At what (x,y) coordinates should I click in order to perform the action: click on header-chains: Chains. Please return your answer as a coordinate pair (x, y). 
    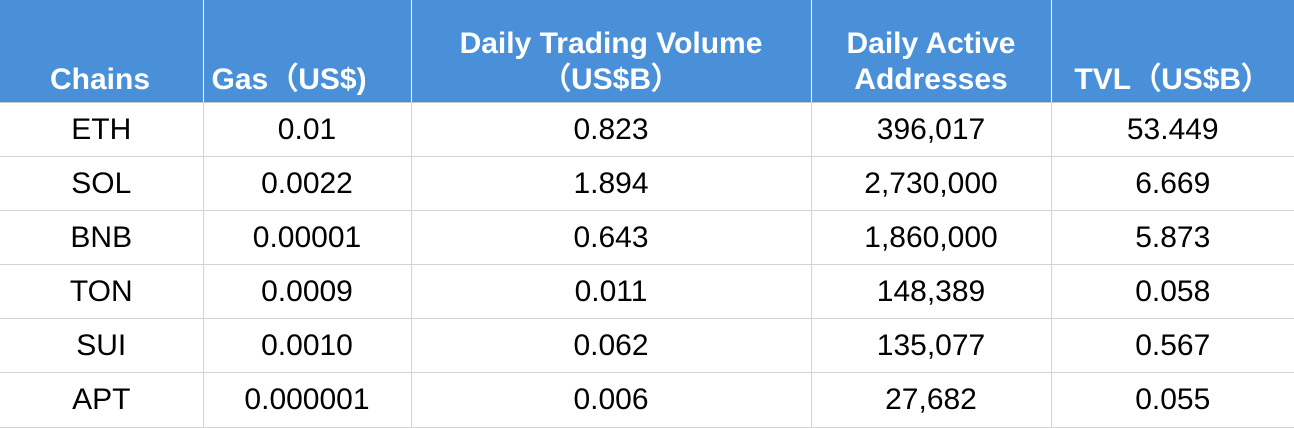
    Looking at the image, I should click on (102, 51).